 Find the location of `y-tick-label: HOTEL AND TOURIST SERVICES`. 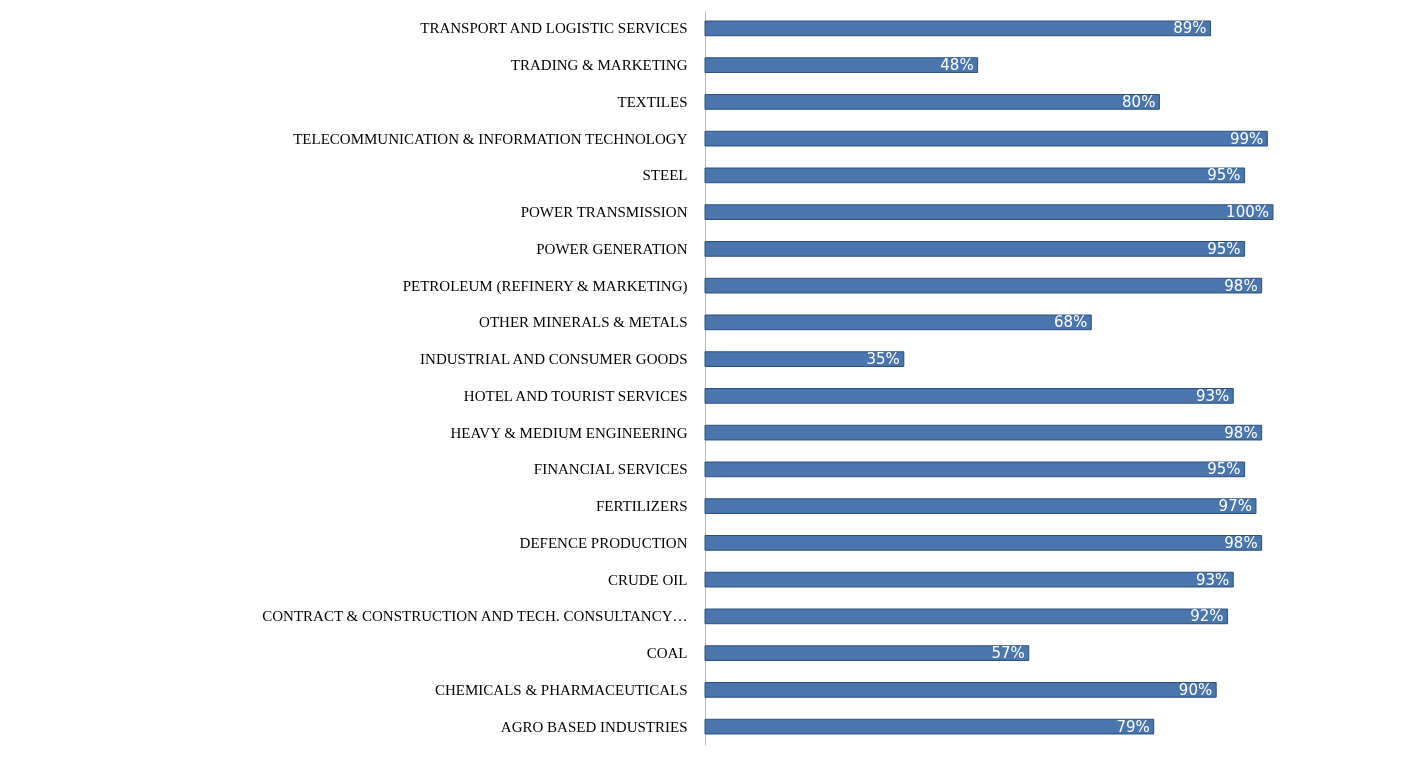

y-tick-label: HOTEL AND TOURIST SERVICES is located at coordinates (575, 395).